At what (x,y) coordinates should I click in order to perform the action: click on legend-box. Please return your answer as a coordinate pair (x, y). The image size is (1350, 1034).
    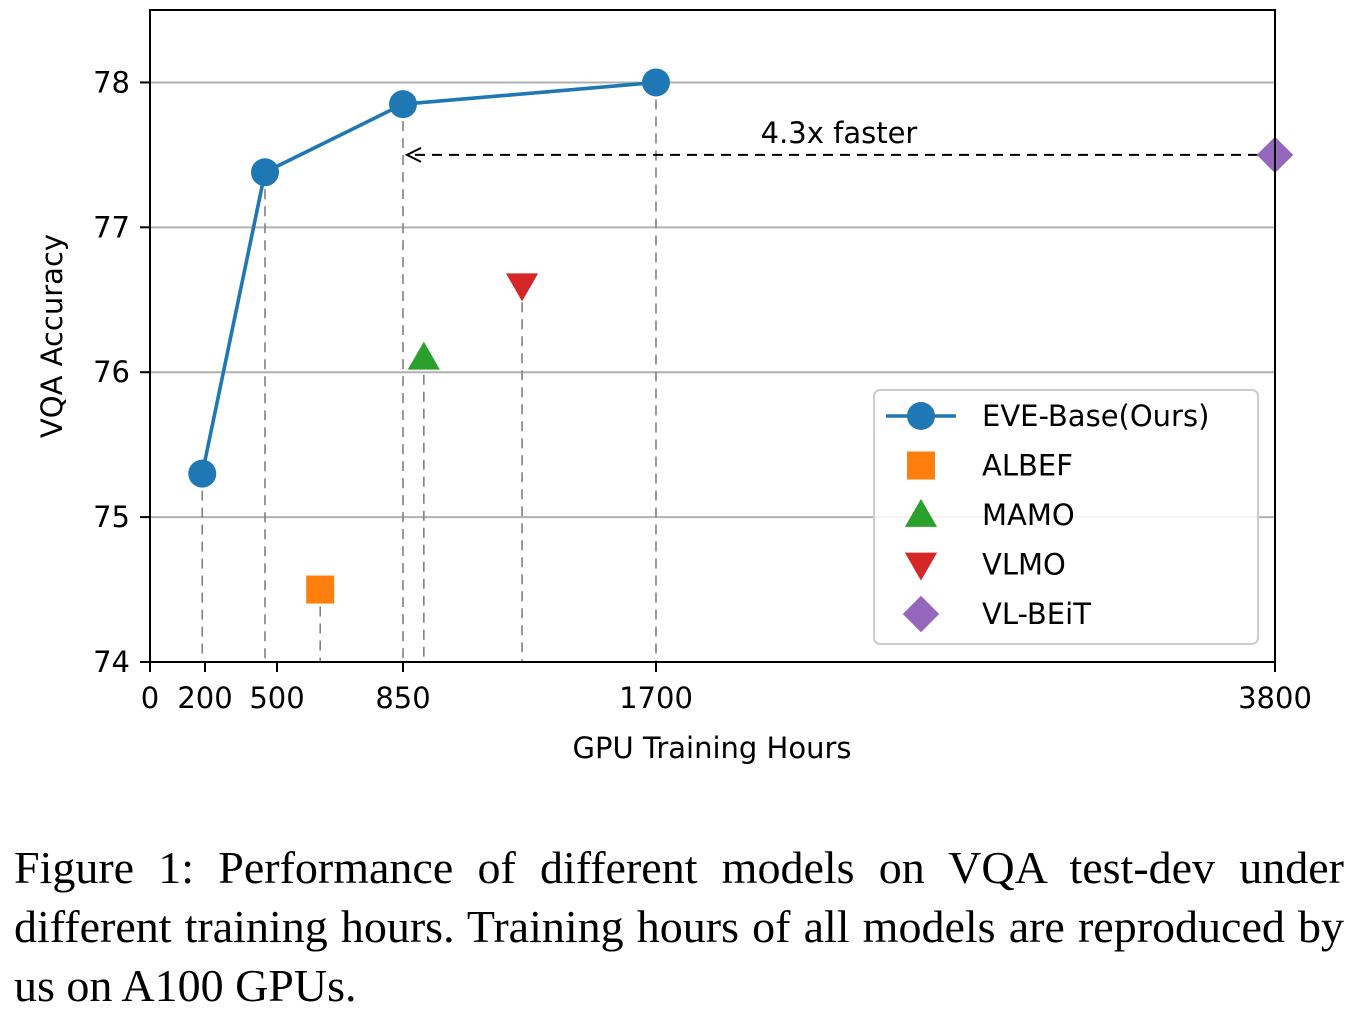
    Looking at the image, I should click on (1066, 517).